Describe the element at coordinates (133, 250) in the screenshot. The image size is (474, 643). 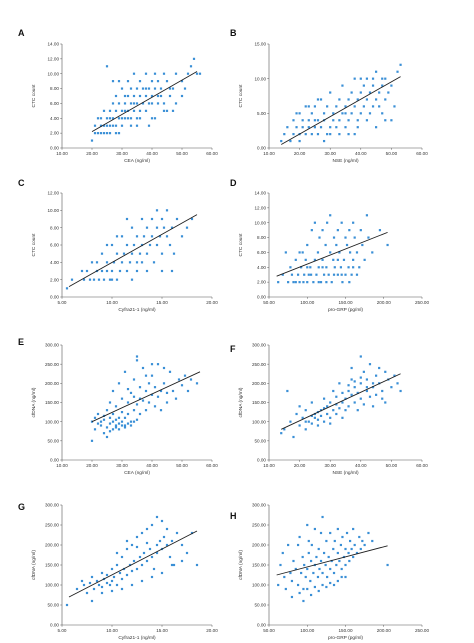
I see `trend-line` at that location.